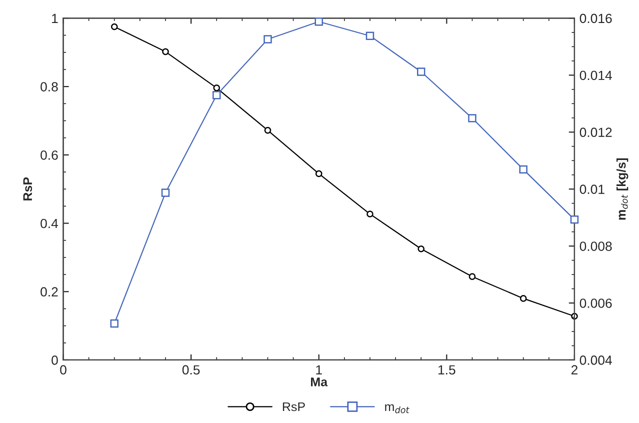 The width and height of the screenshot is (639, 423). Describe the element at coordinates (63, 370) in the screenshot. I see `x-tick-label: 0` at that location.